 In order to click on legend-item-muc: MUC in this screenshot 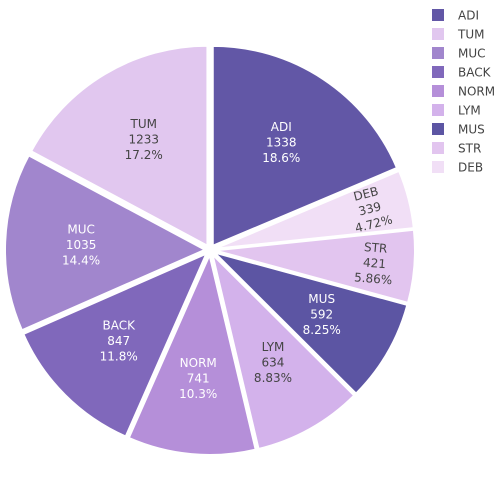, I will do `click(459, 54)`.